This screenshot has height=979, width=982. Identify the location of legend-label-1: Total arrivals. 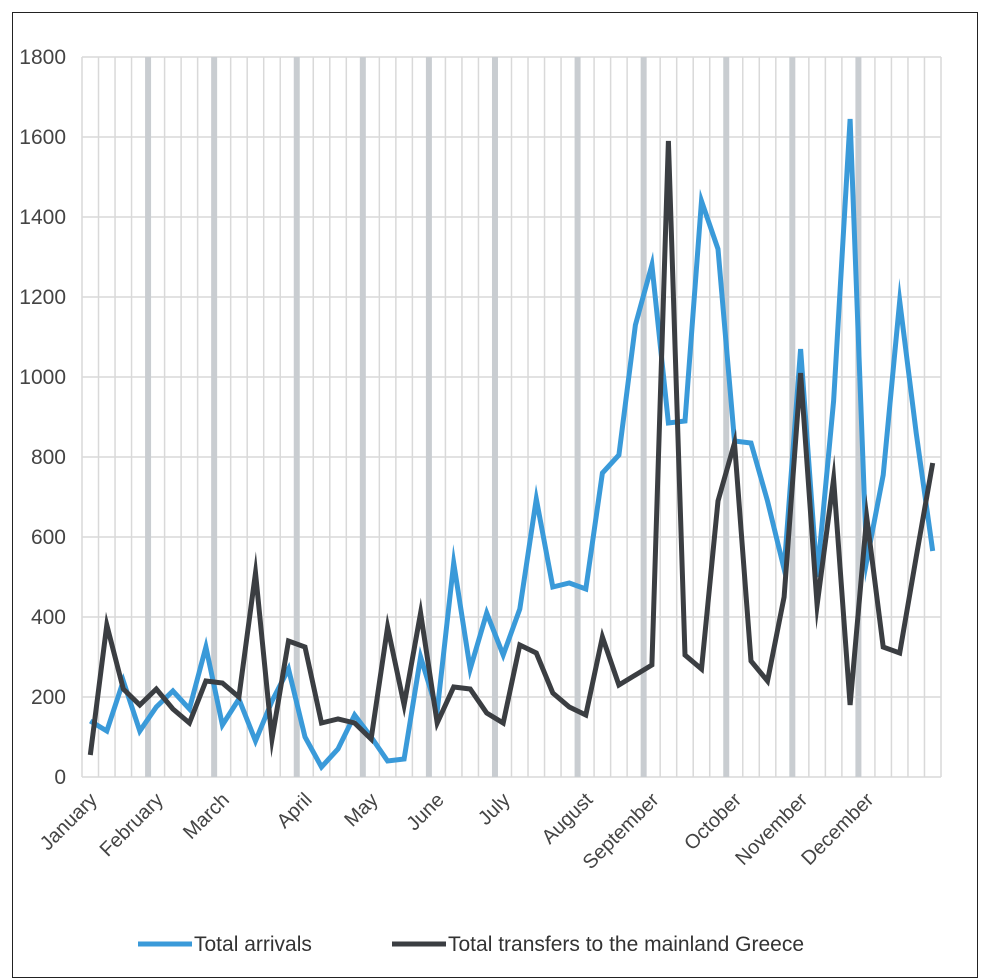
(253, 944).